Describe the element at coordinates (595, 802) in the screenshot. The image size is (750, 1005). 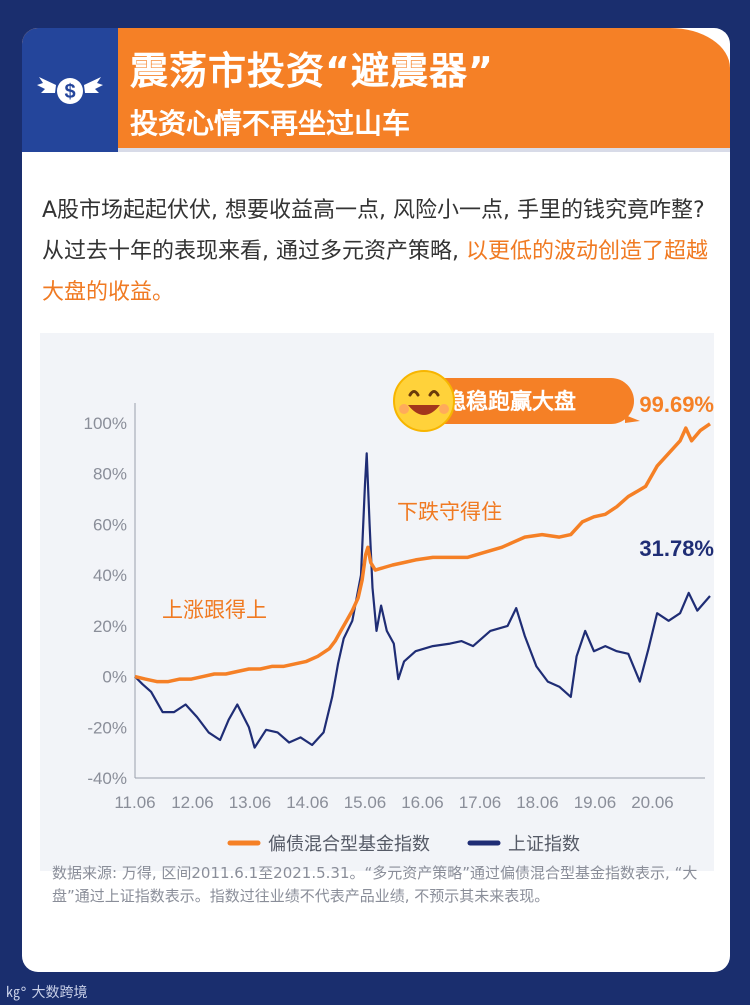
I see `x-tick-label: 19.06` at that location.